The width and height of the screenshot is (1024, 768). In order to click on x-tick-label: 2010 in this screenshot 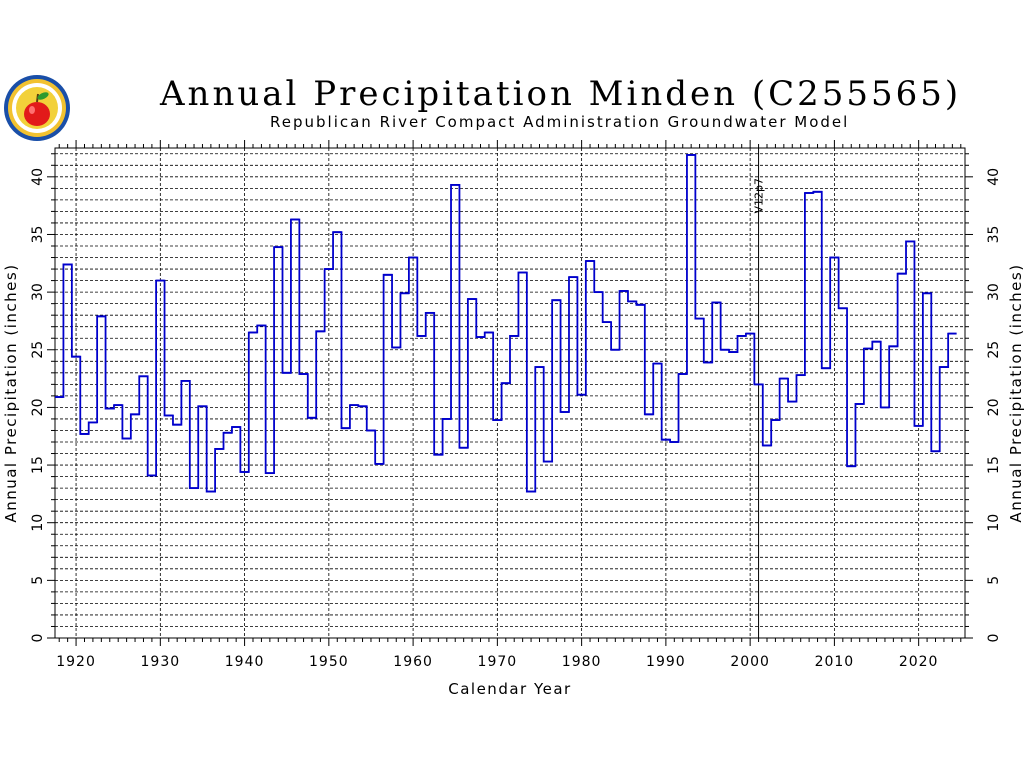, I will do `click(835, 662)`.